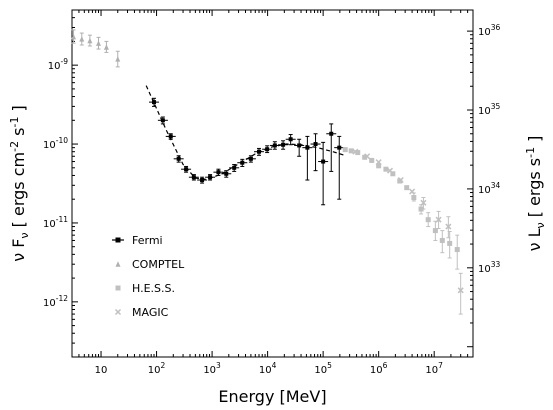 Image resolution: width=553 pixels, height=410 pixels. Describe the element at coordinates (148, 276) in the screenshot. I see `legend: Fermi COMPTEL H.E.S.S. MAGIC` at that location.